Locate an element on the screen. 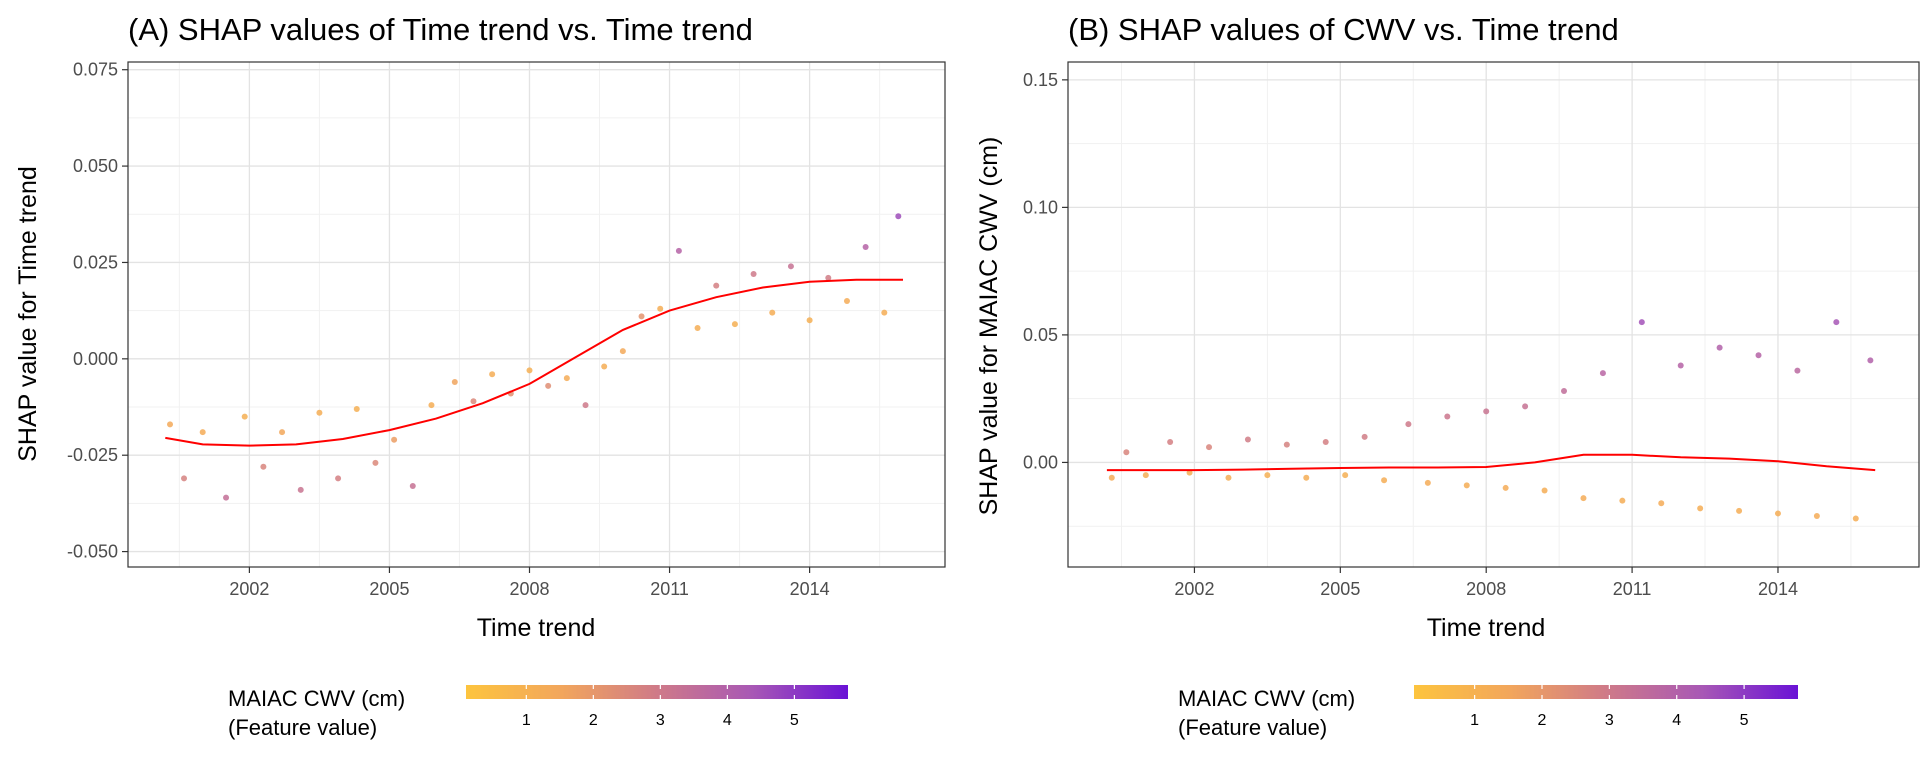 This screenshot has height=773, width=1920. panel-a-legend: MAIAC CWV (cm) (Feature value) 1 2 3 4 5 is located at coordinates (538, 712).